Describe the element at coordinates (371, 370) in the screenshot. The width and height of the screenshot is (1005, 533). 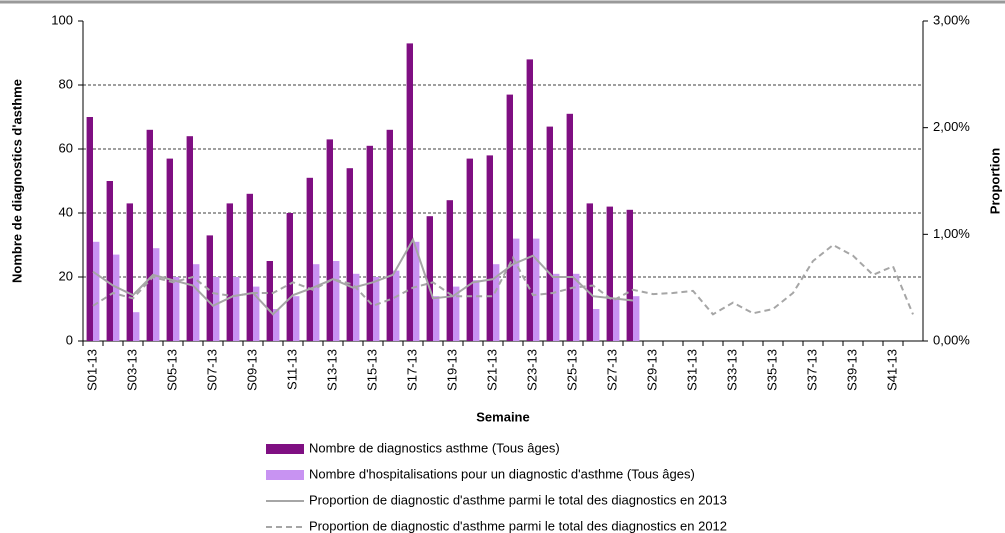
I see `x-tick-label: S15-13` at that location.